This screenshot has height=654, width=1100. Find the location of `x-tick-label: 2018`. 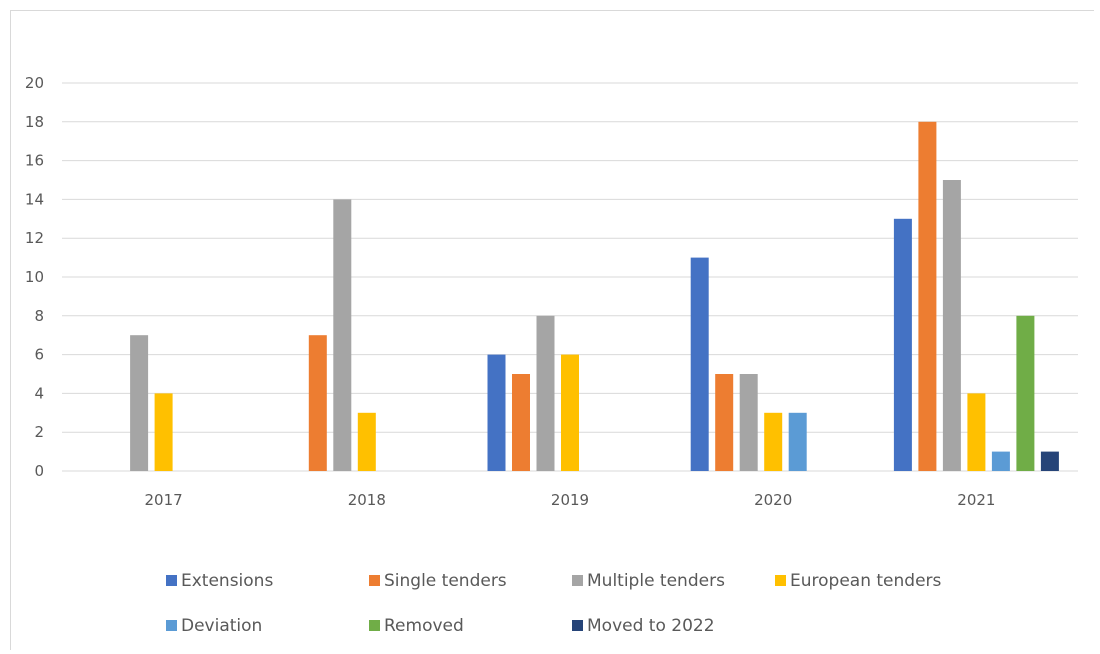

x-tick-label: 2018 is located at coordinates (367, 500).